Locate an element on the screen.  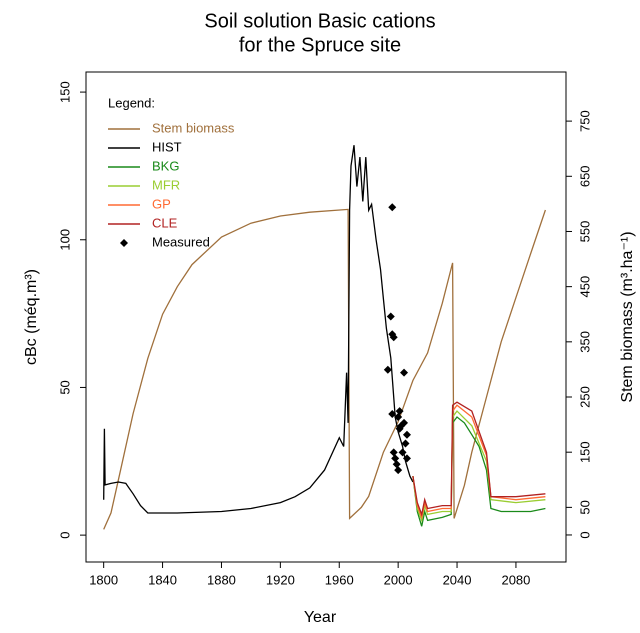
x-axis-label: Year is located at coordinates (320, 617).